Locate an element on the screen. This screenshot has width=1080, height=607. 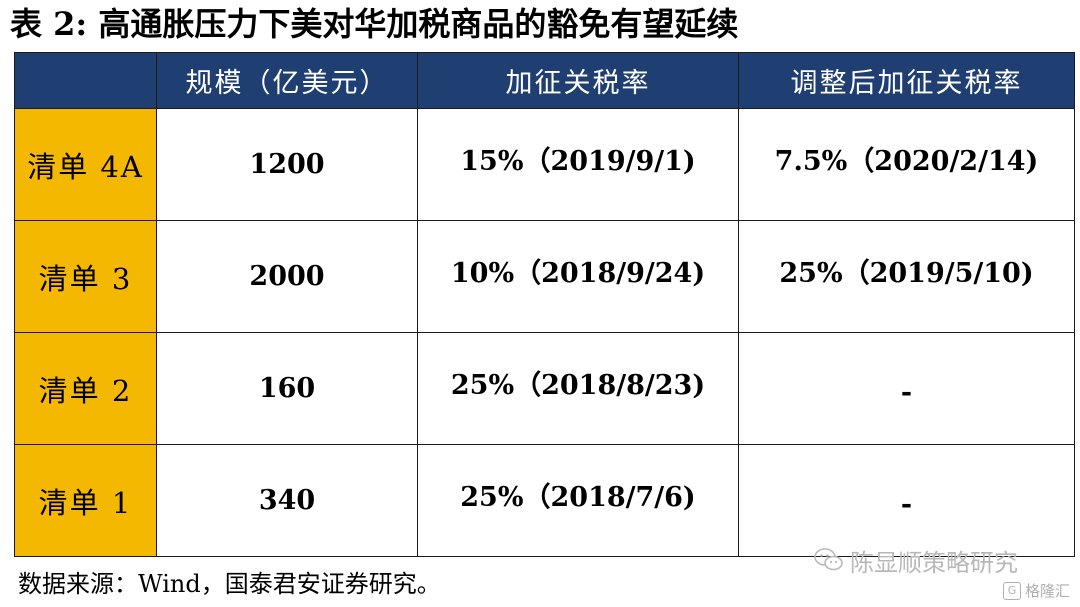
brand-logo-icon: G is located at coordinates (1011, 590).